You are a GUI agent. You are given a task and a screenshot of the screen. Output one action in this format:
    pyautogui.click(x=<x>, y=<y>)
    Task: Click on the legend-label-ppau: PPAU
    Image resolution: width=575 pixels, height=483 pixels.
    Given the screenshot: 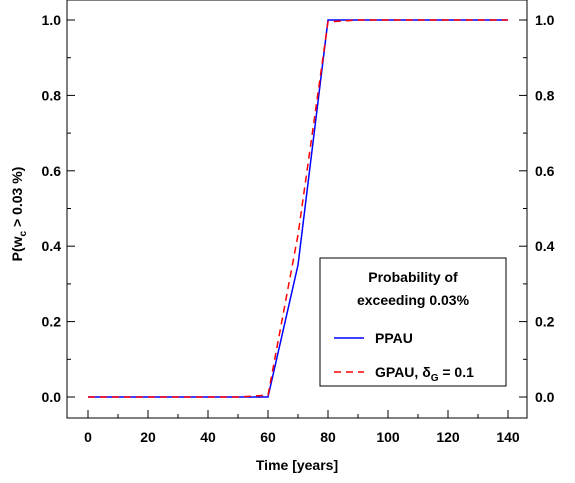 What is the action you would take?
    pyautogui.click(x=394, y=338)
    